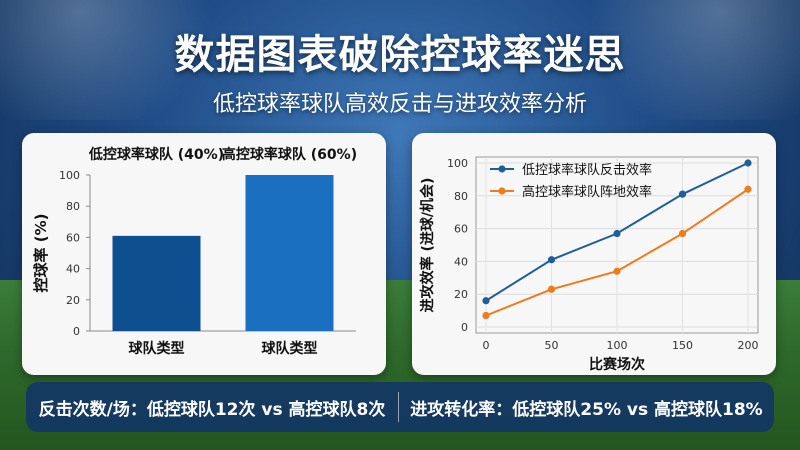  I want to click on footer-divider, so click(398, 407).